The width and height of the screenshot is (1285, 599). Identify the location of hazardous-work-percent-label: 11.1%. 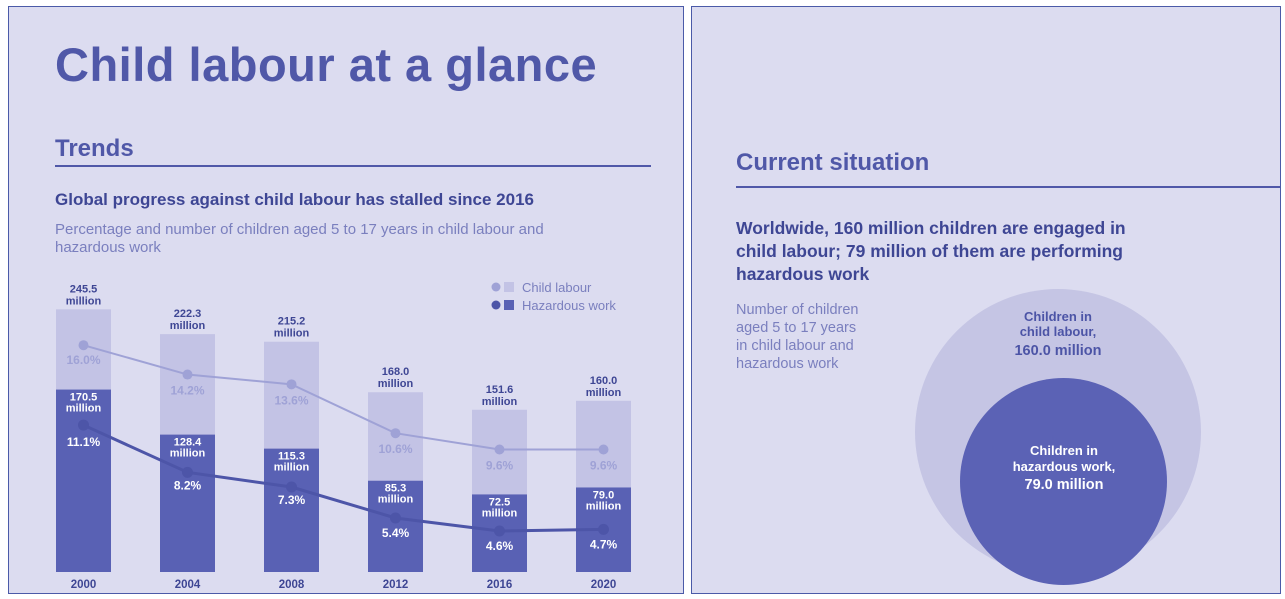
(84, 442).